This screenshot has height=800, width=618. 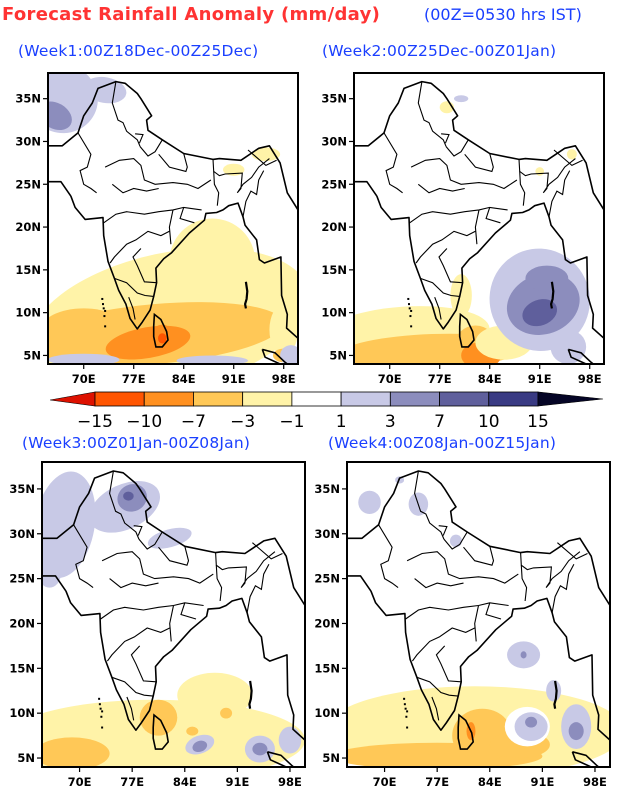 What do you see at coordinates (327, 623) in the screenshot?
I see `lat-tick-label: 20N` at bounding box center [327, 623].